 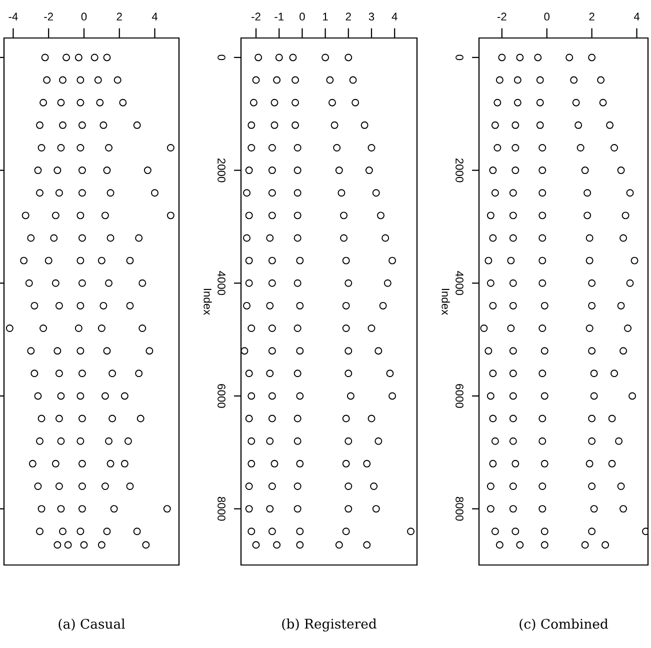 I want to click on text: (a) Casual, so click(x=91, y=624).